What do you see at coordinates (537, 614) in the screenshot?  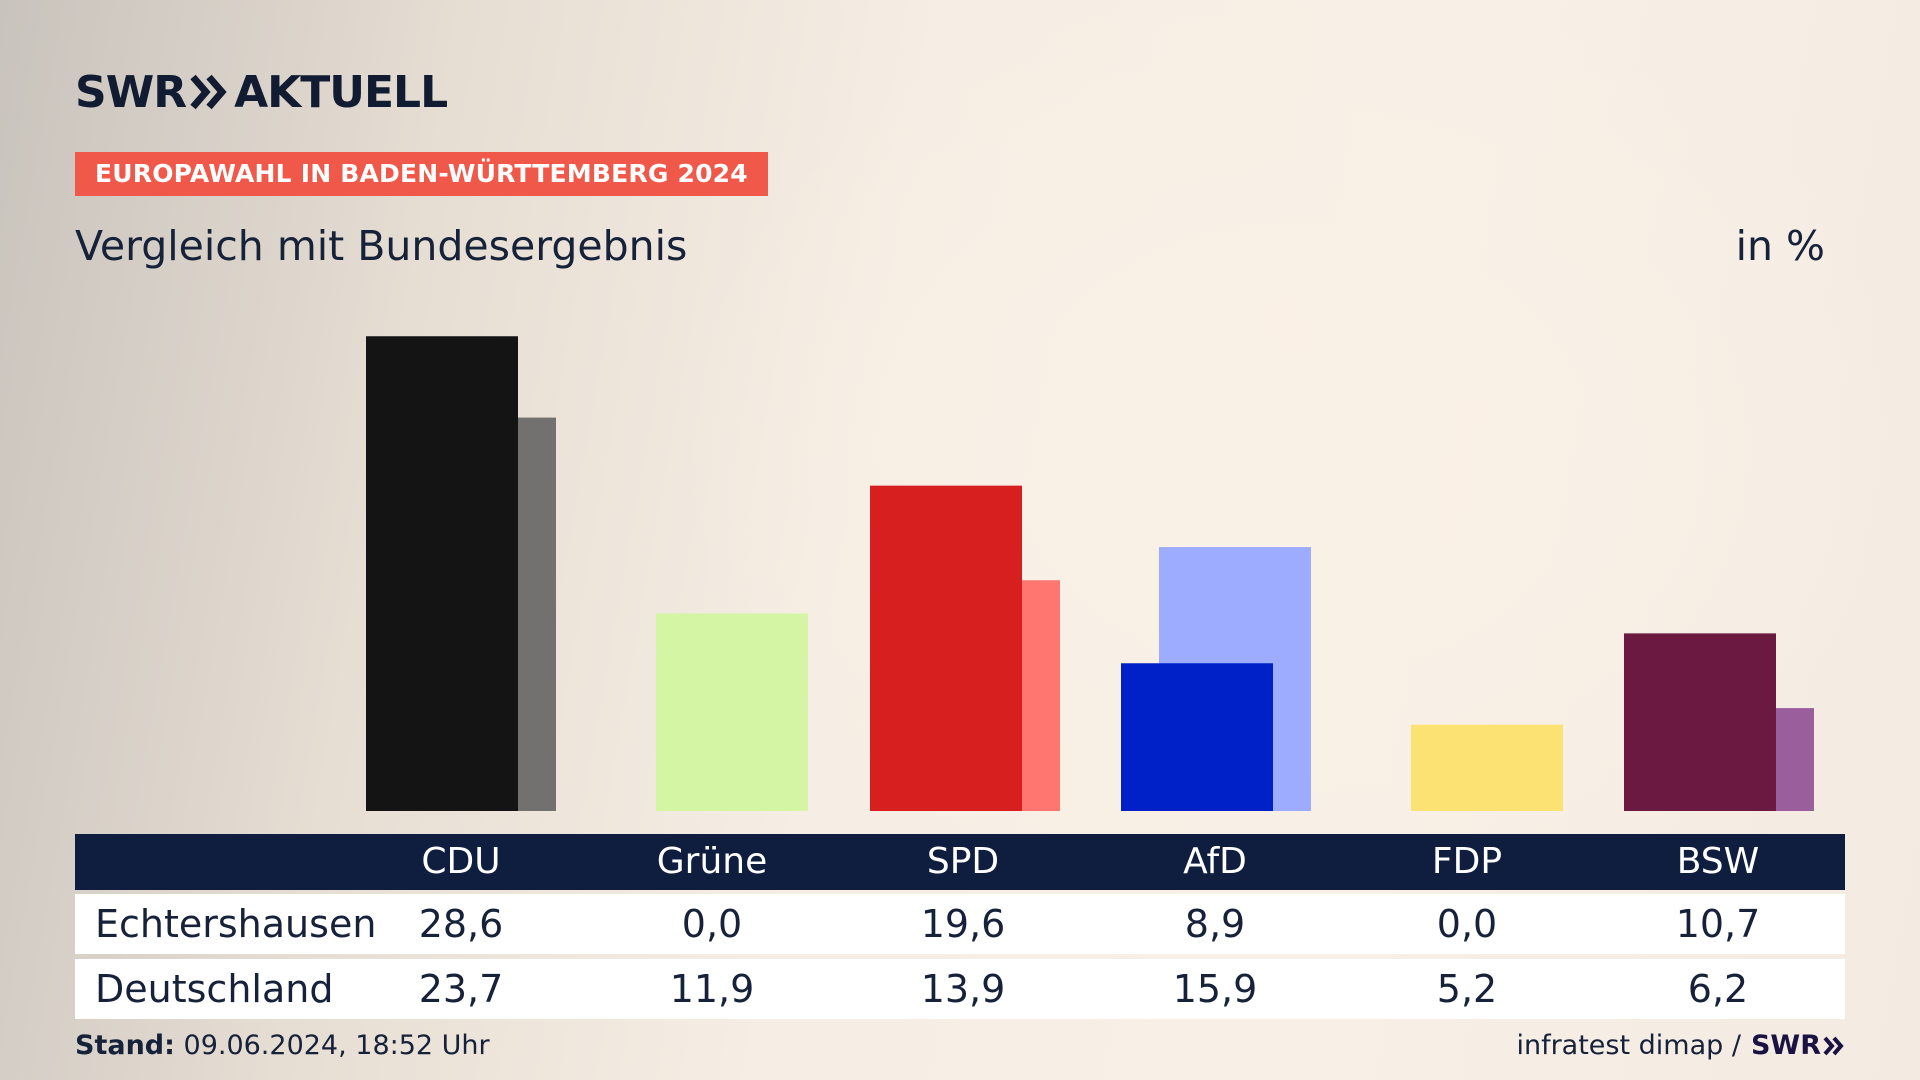 I see `bar-deutschland-cdu` at bounding box center [537, 614].